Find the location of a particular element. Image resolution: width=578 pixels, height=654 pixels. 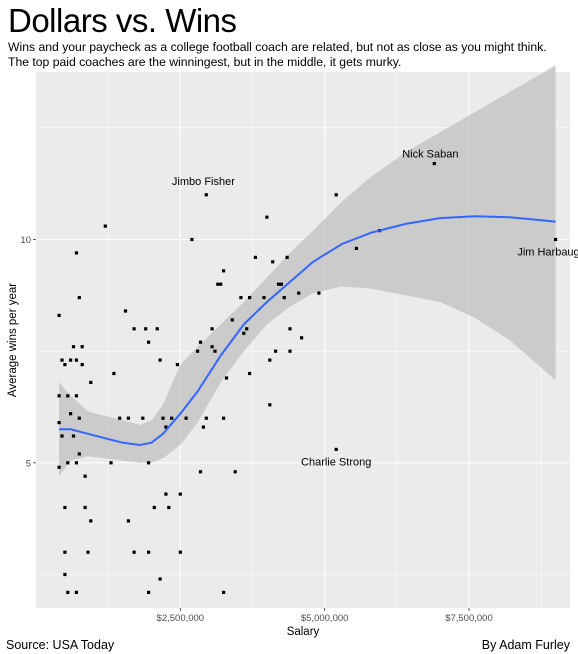

annotation-label: Jimbo Fisher is located at coordinates (203, 182).